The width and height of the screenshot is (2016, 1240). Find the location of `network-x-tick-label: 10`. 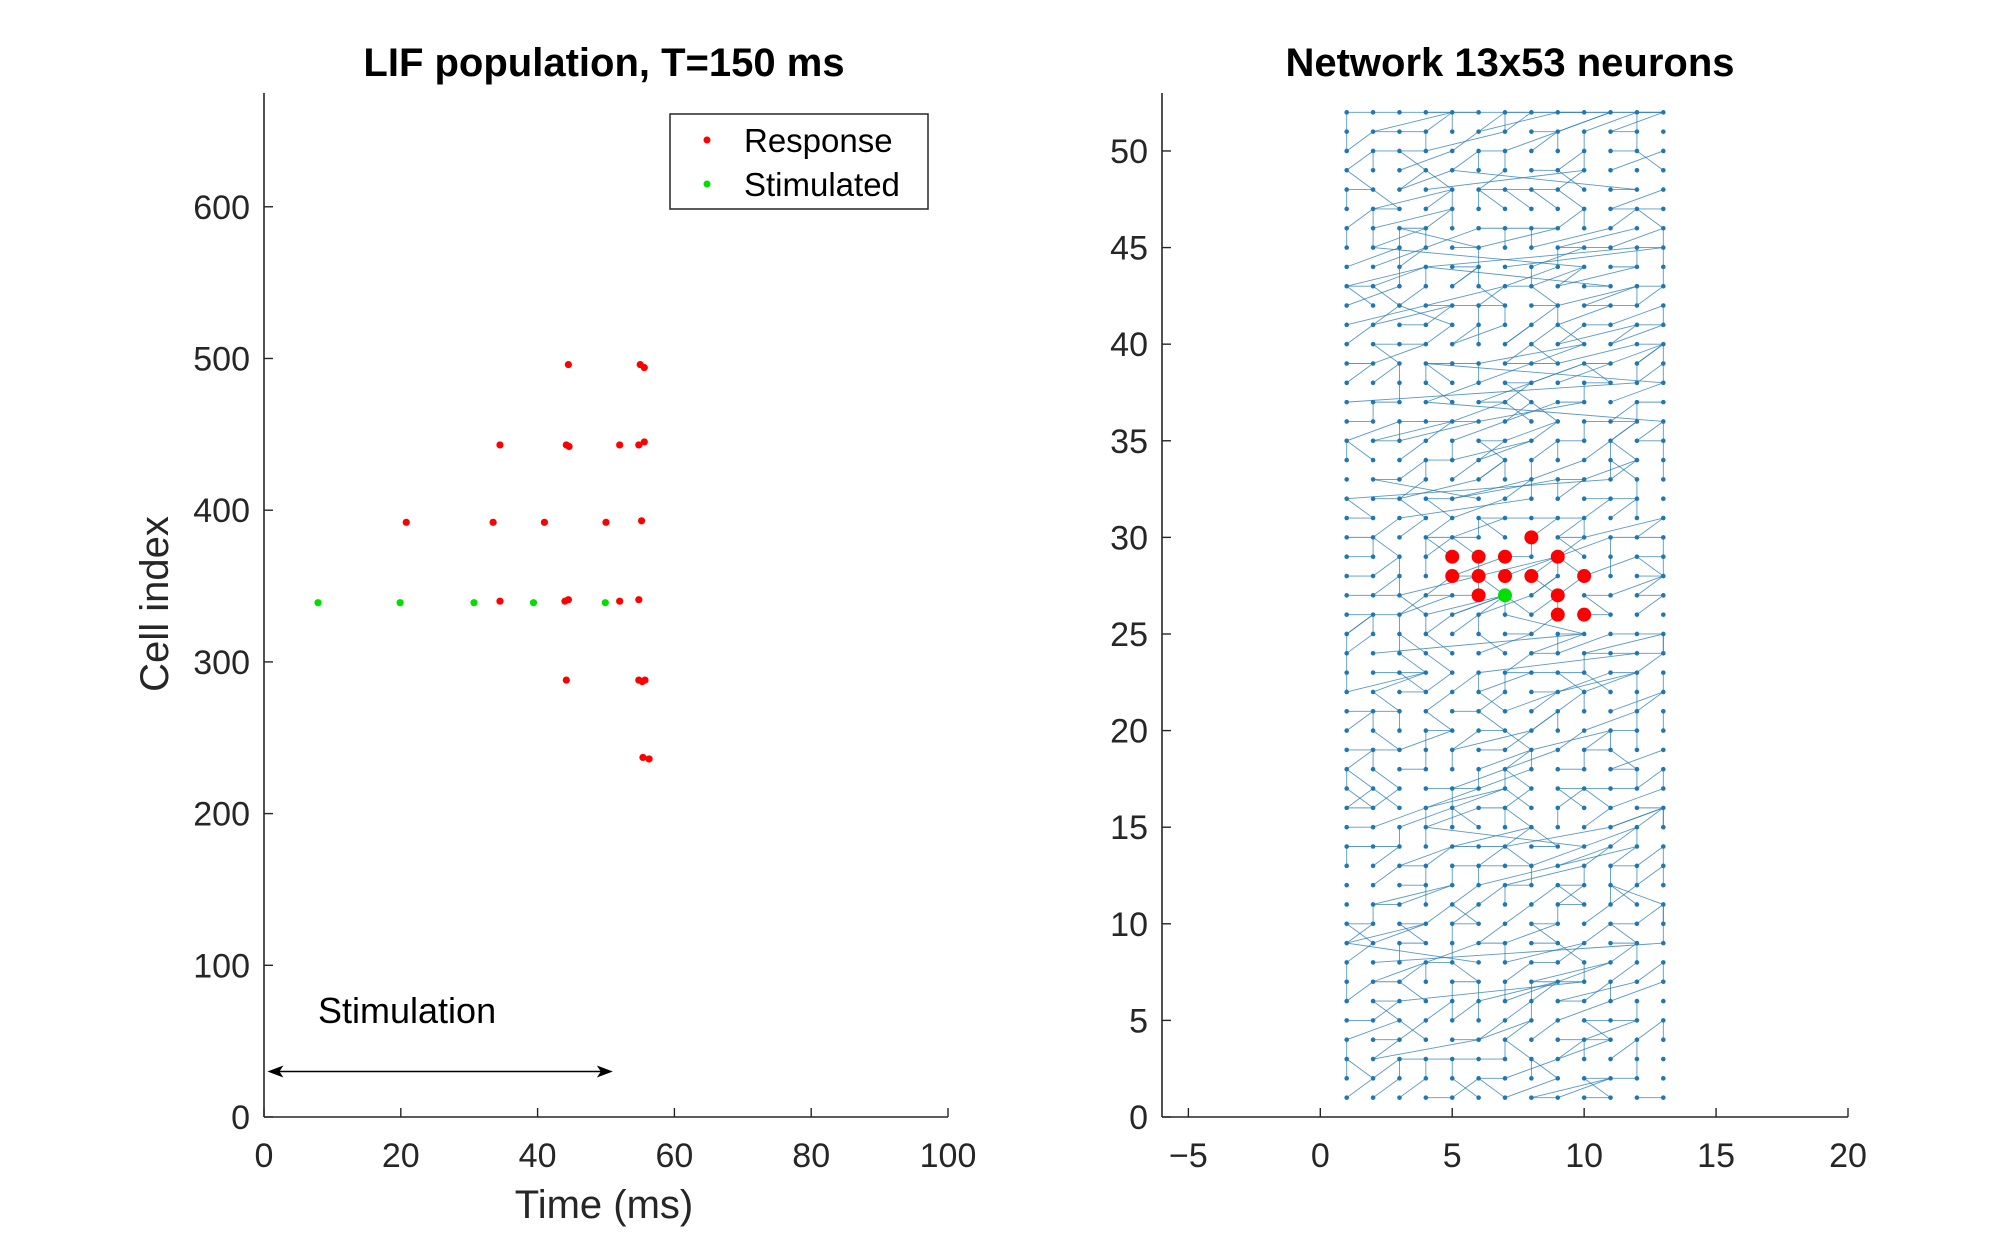

network-x-tick-label: 10 is located at coordinates (1584, 1156).